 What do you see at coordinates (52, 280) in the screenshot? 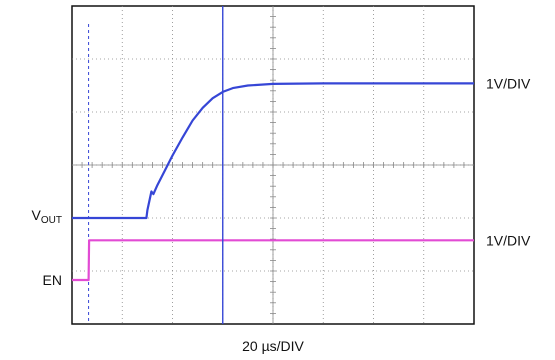
I see `en-label: EN` at bounding box center [52, 280].